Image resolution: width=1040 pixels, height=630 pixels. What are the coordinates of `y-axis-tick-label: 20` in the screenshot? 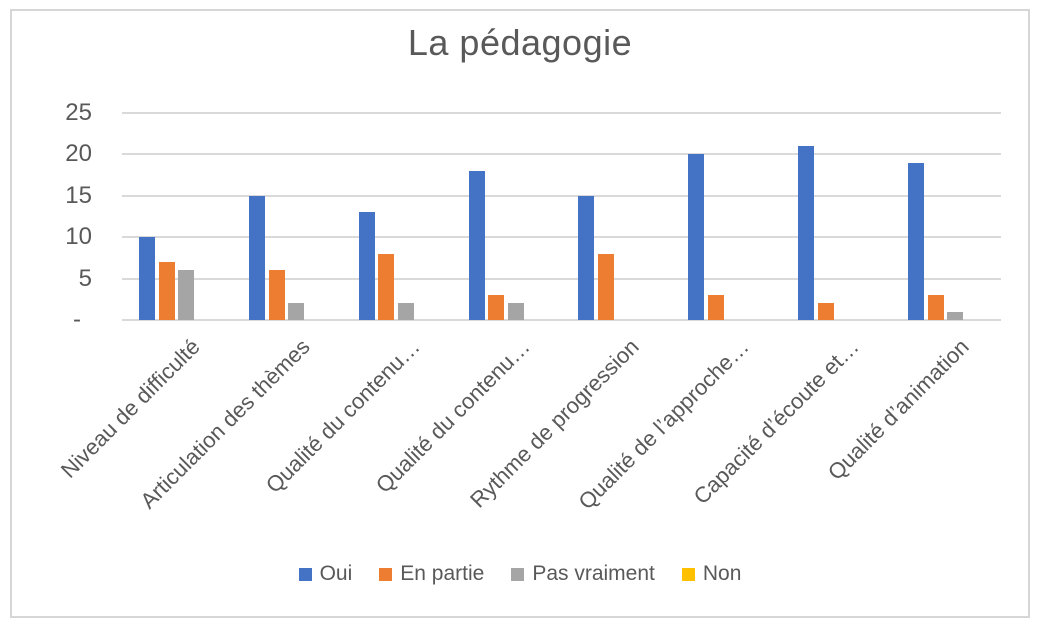 It's located at (78, 154).